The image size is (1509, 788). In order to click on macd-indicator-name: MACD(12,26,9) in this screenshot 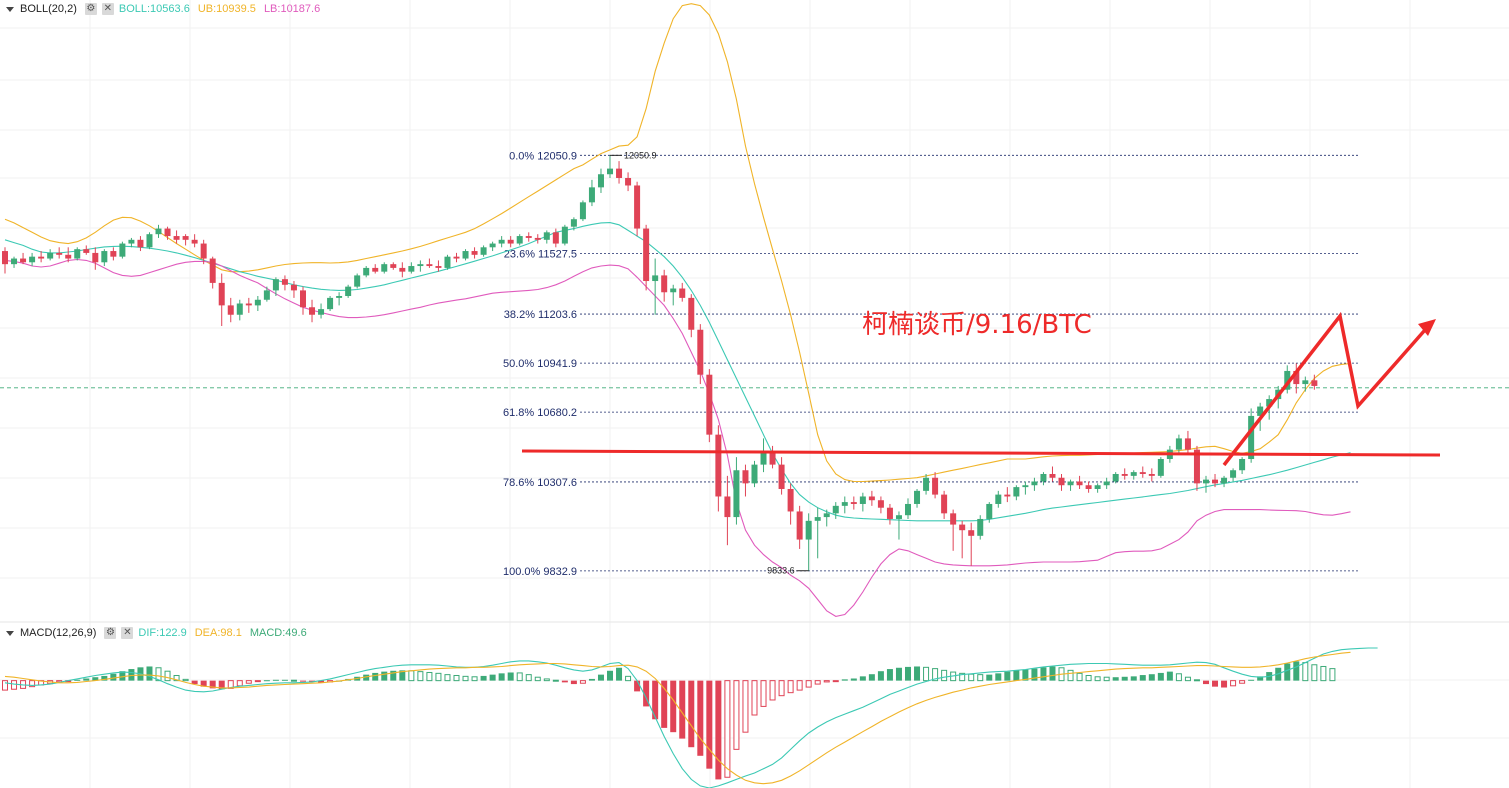, I will do `click(58, 633)`.